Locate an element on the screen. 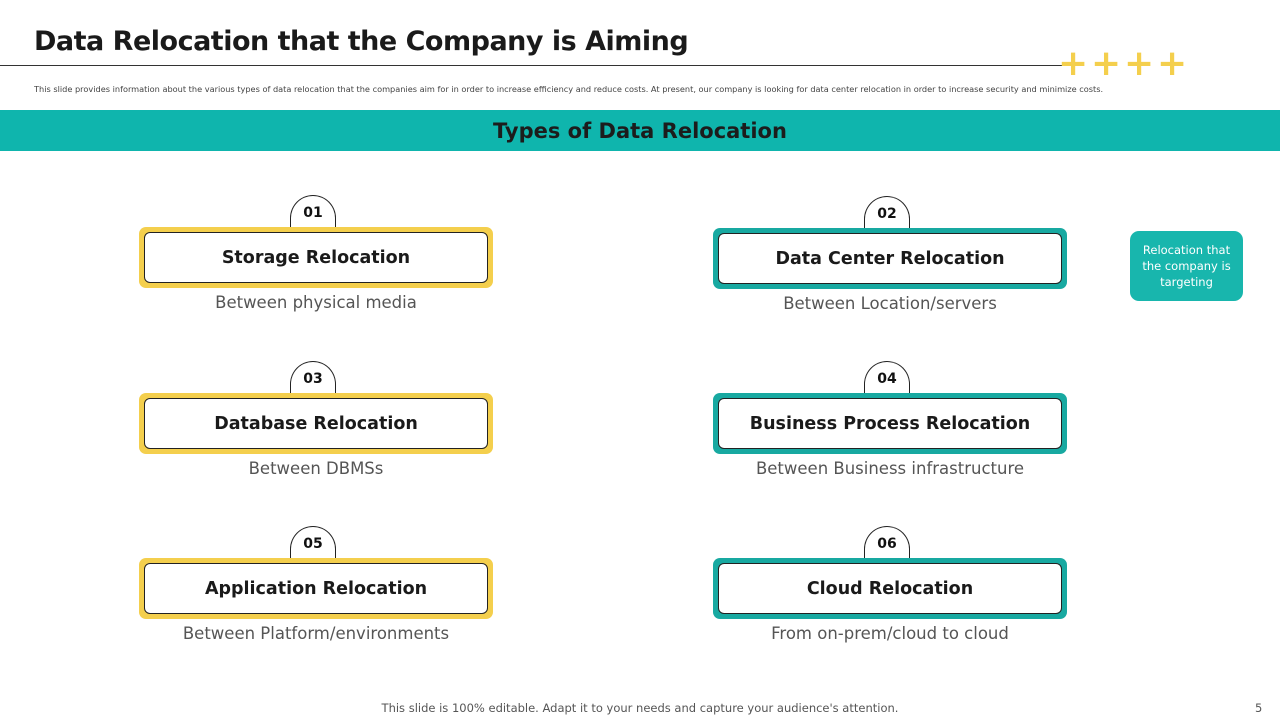 This screenshot has width=1280, height=720. page-number: 5 is located at coordinates (1259, 708).